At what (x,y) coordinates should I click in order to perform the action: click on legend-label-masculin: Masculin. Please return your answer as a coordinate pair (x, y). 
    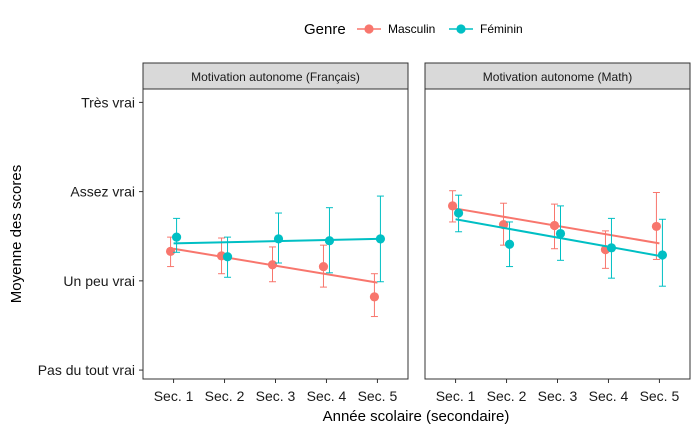
    Looking at the image, I should click on (411, 29).